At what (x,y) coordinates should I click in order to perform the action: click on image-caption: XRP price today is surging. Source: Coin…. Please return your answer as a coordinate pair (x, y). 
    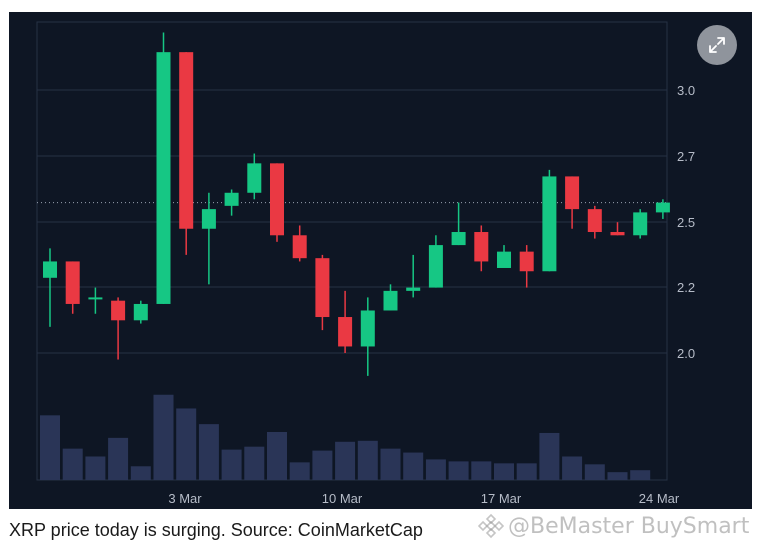
    Looking at the image, I should click on (216, 530).